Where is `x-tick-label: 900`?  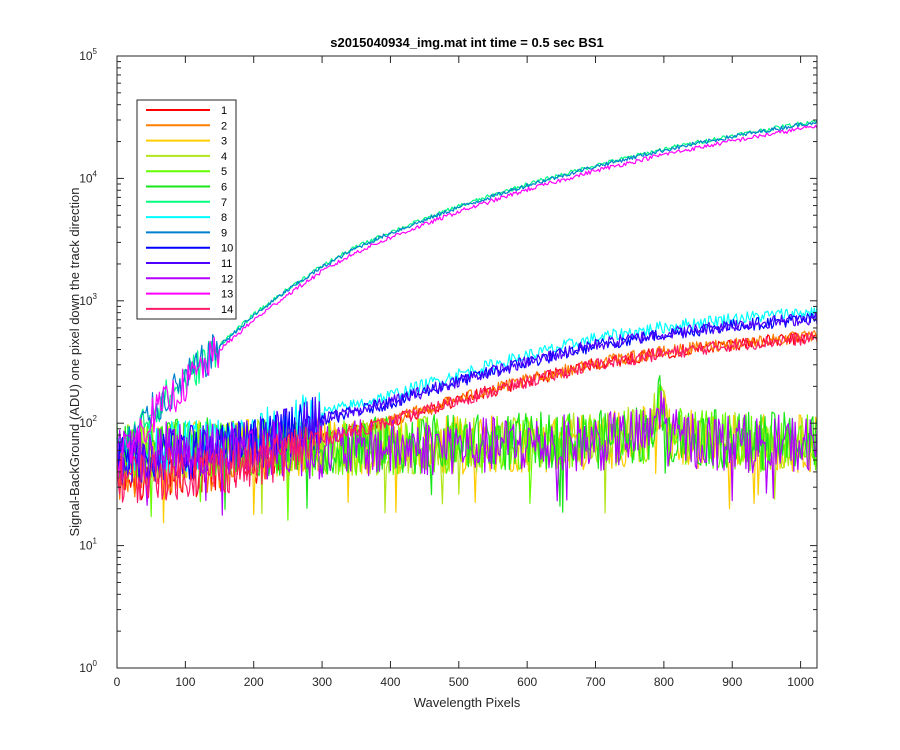
x-tick-label: 900 is located at coordinates (732, 682).